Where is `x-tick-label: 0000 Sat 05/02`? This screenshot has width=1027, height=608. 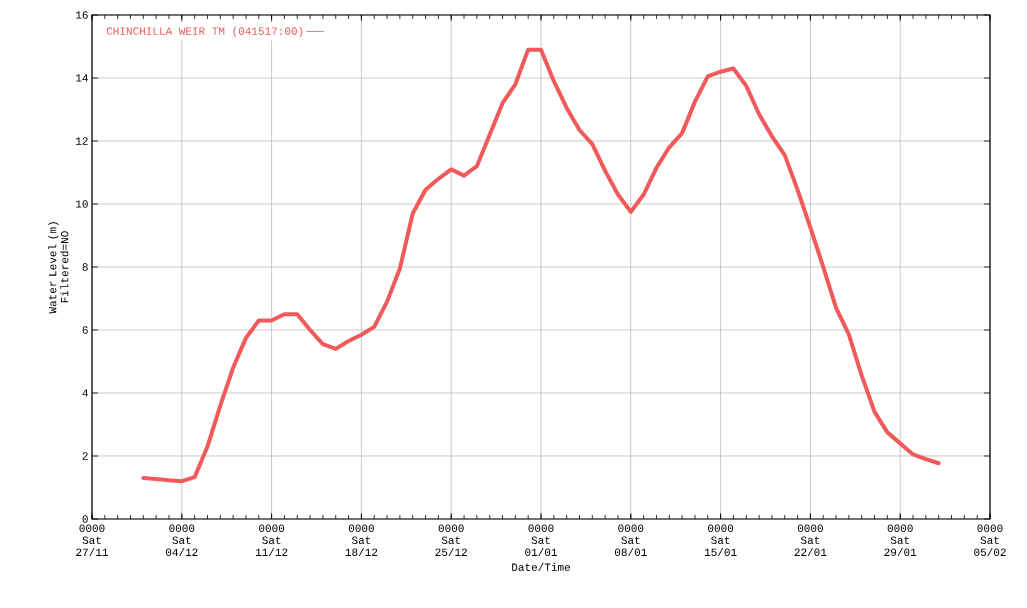 x-tick-label: 0000 Sat 05/02 is located at coordinates (990, 540).